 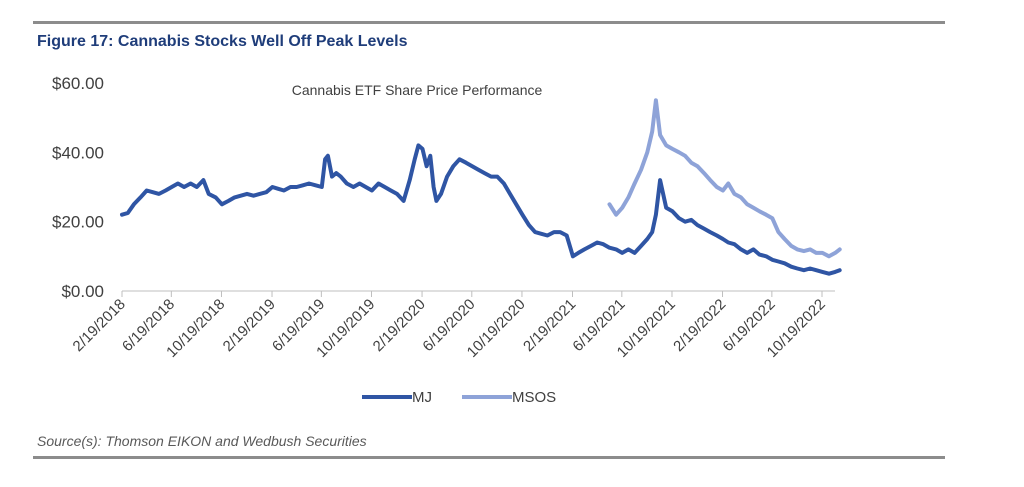 What do you see at coordinates (99, 325) in the screenshot?
I see `x-tick-label: 2/19/2018` at bounding box center [99, 325].